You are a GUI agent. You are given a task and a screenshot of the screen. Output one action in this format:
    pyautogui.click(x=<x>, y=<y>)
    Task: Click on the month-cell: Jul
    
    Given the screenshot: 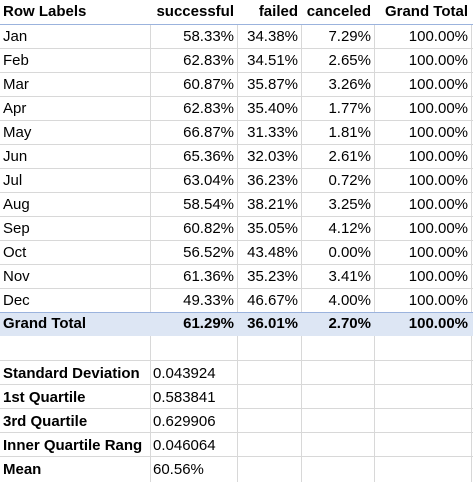 What is the action you would take?
    pyautogui.click(x=13, y=180)
    